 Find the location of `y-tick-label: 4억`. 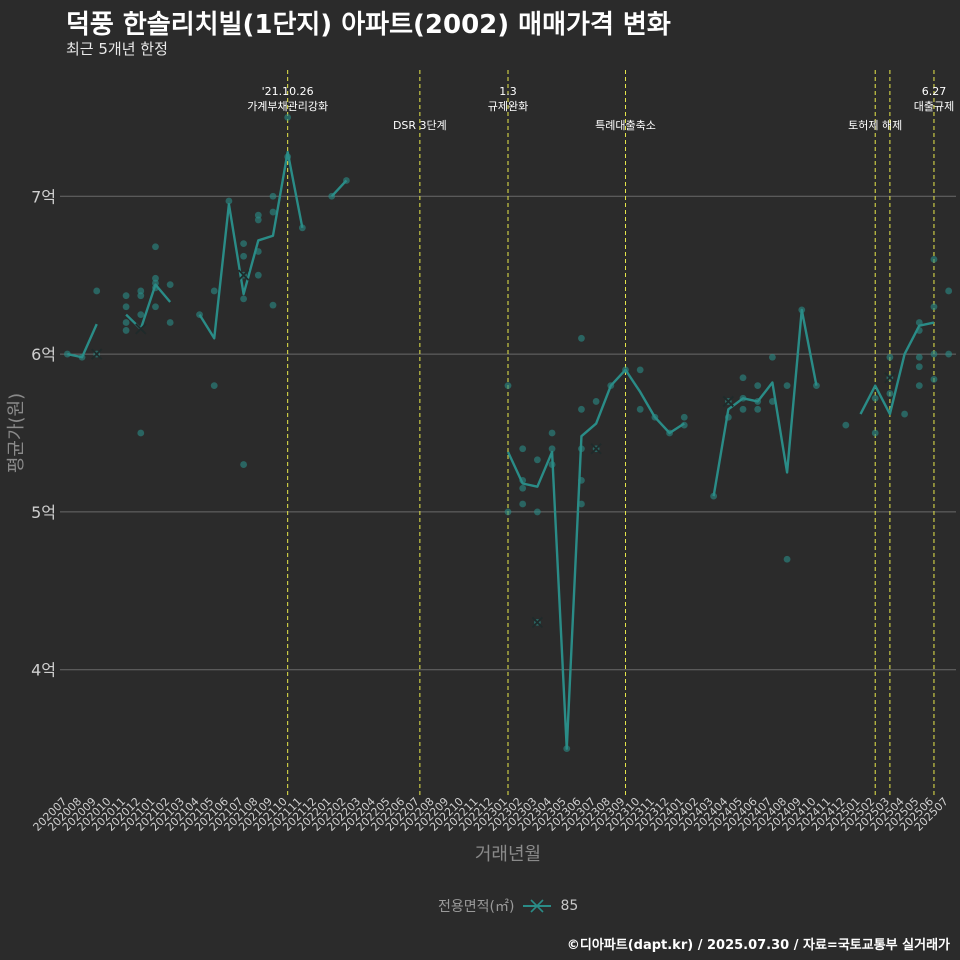

y-tick-label: 4억 is located at coordinates (43, 670).